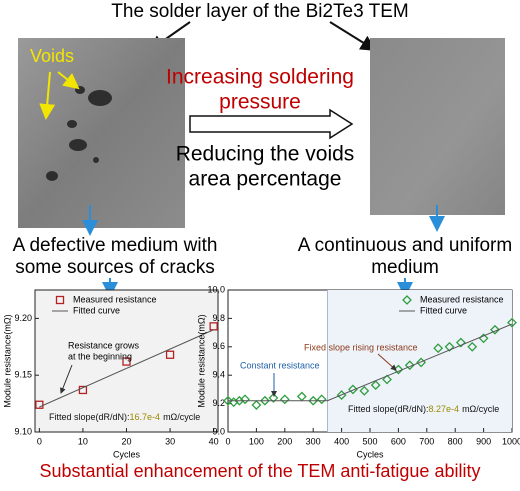  I want to click on x-tick-label: 400, so click(341, 441).